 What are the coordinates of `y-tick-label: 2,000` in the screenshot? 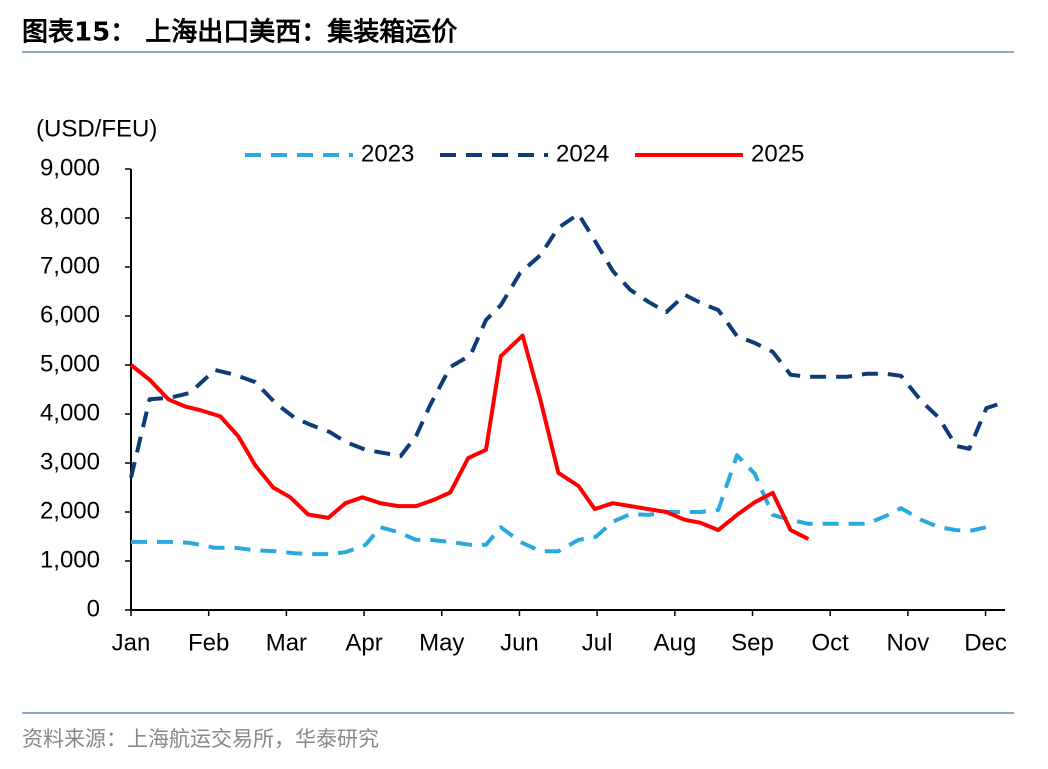 It's located at (70, 510).